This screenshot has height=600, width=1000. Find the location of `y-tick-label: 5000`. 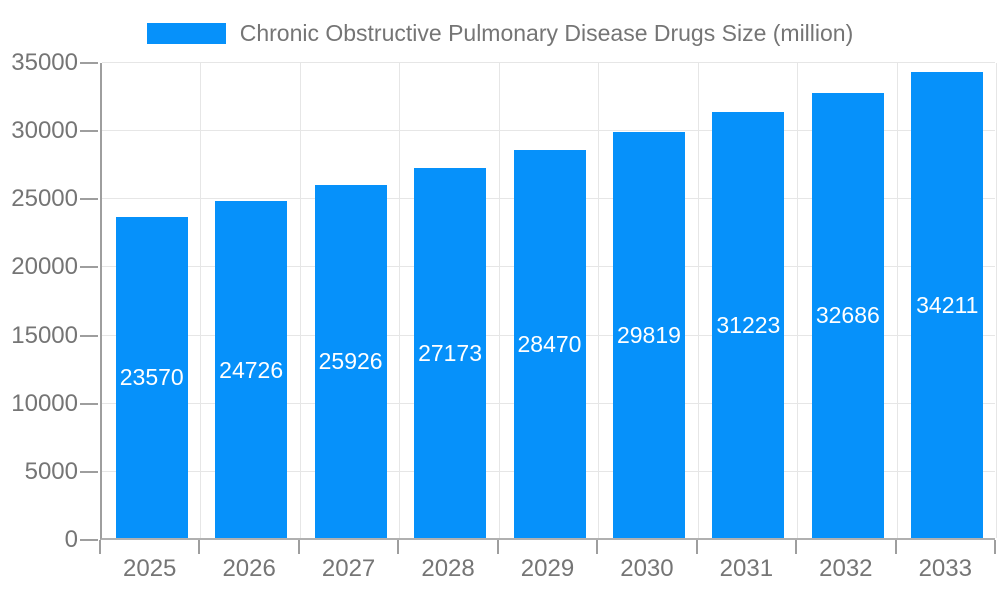

y-tick-label: 5000 is located at coordinates (51, 471).